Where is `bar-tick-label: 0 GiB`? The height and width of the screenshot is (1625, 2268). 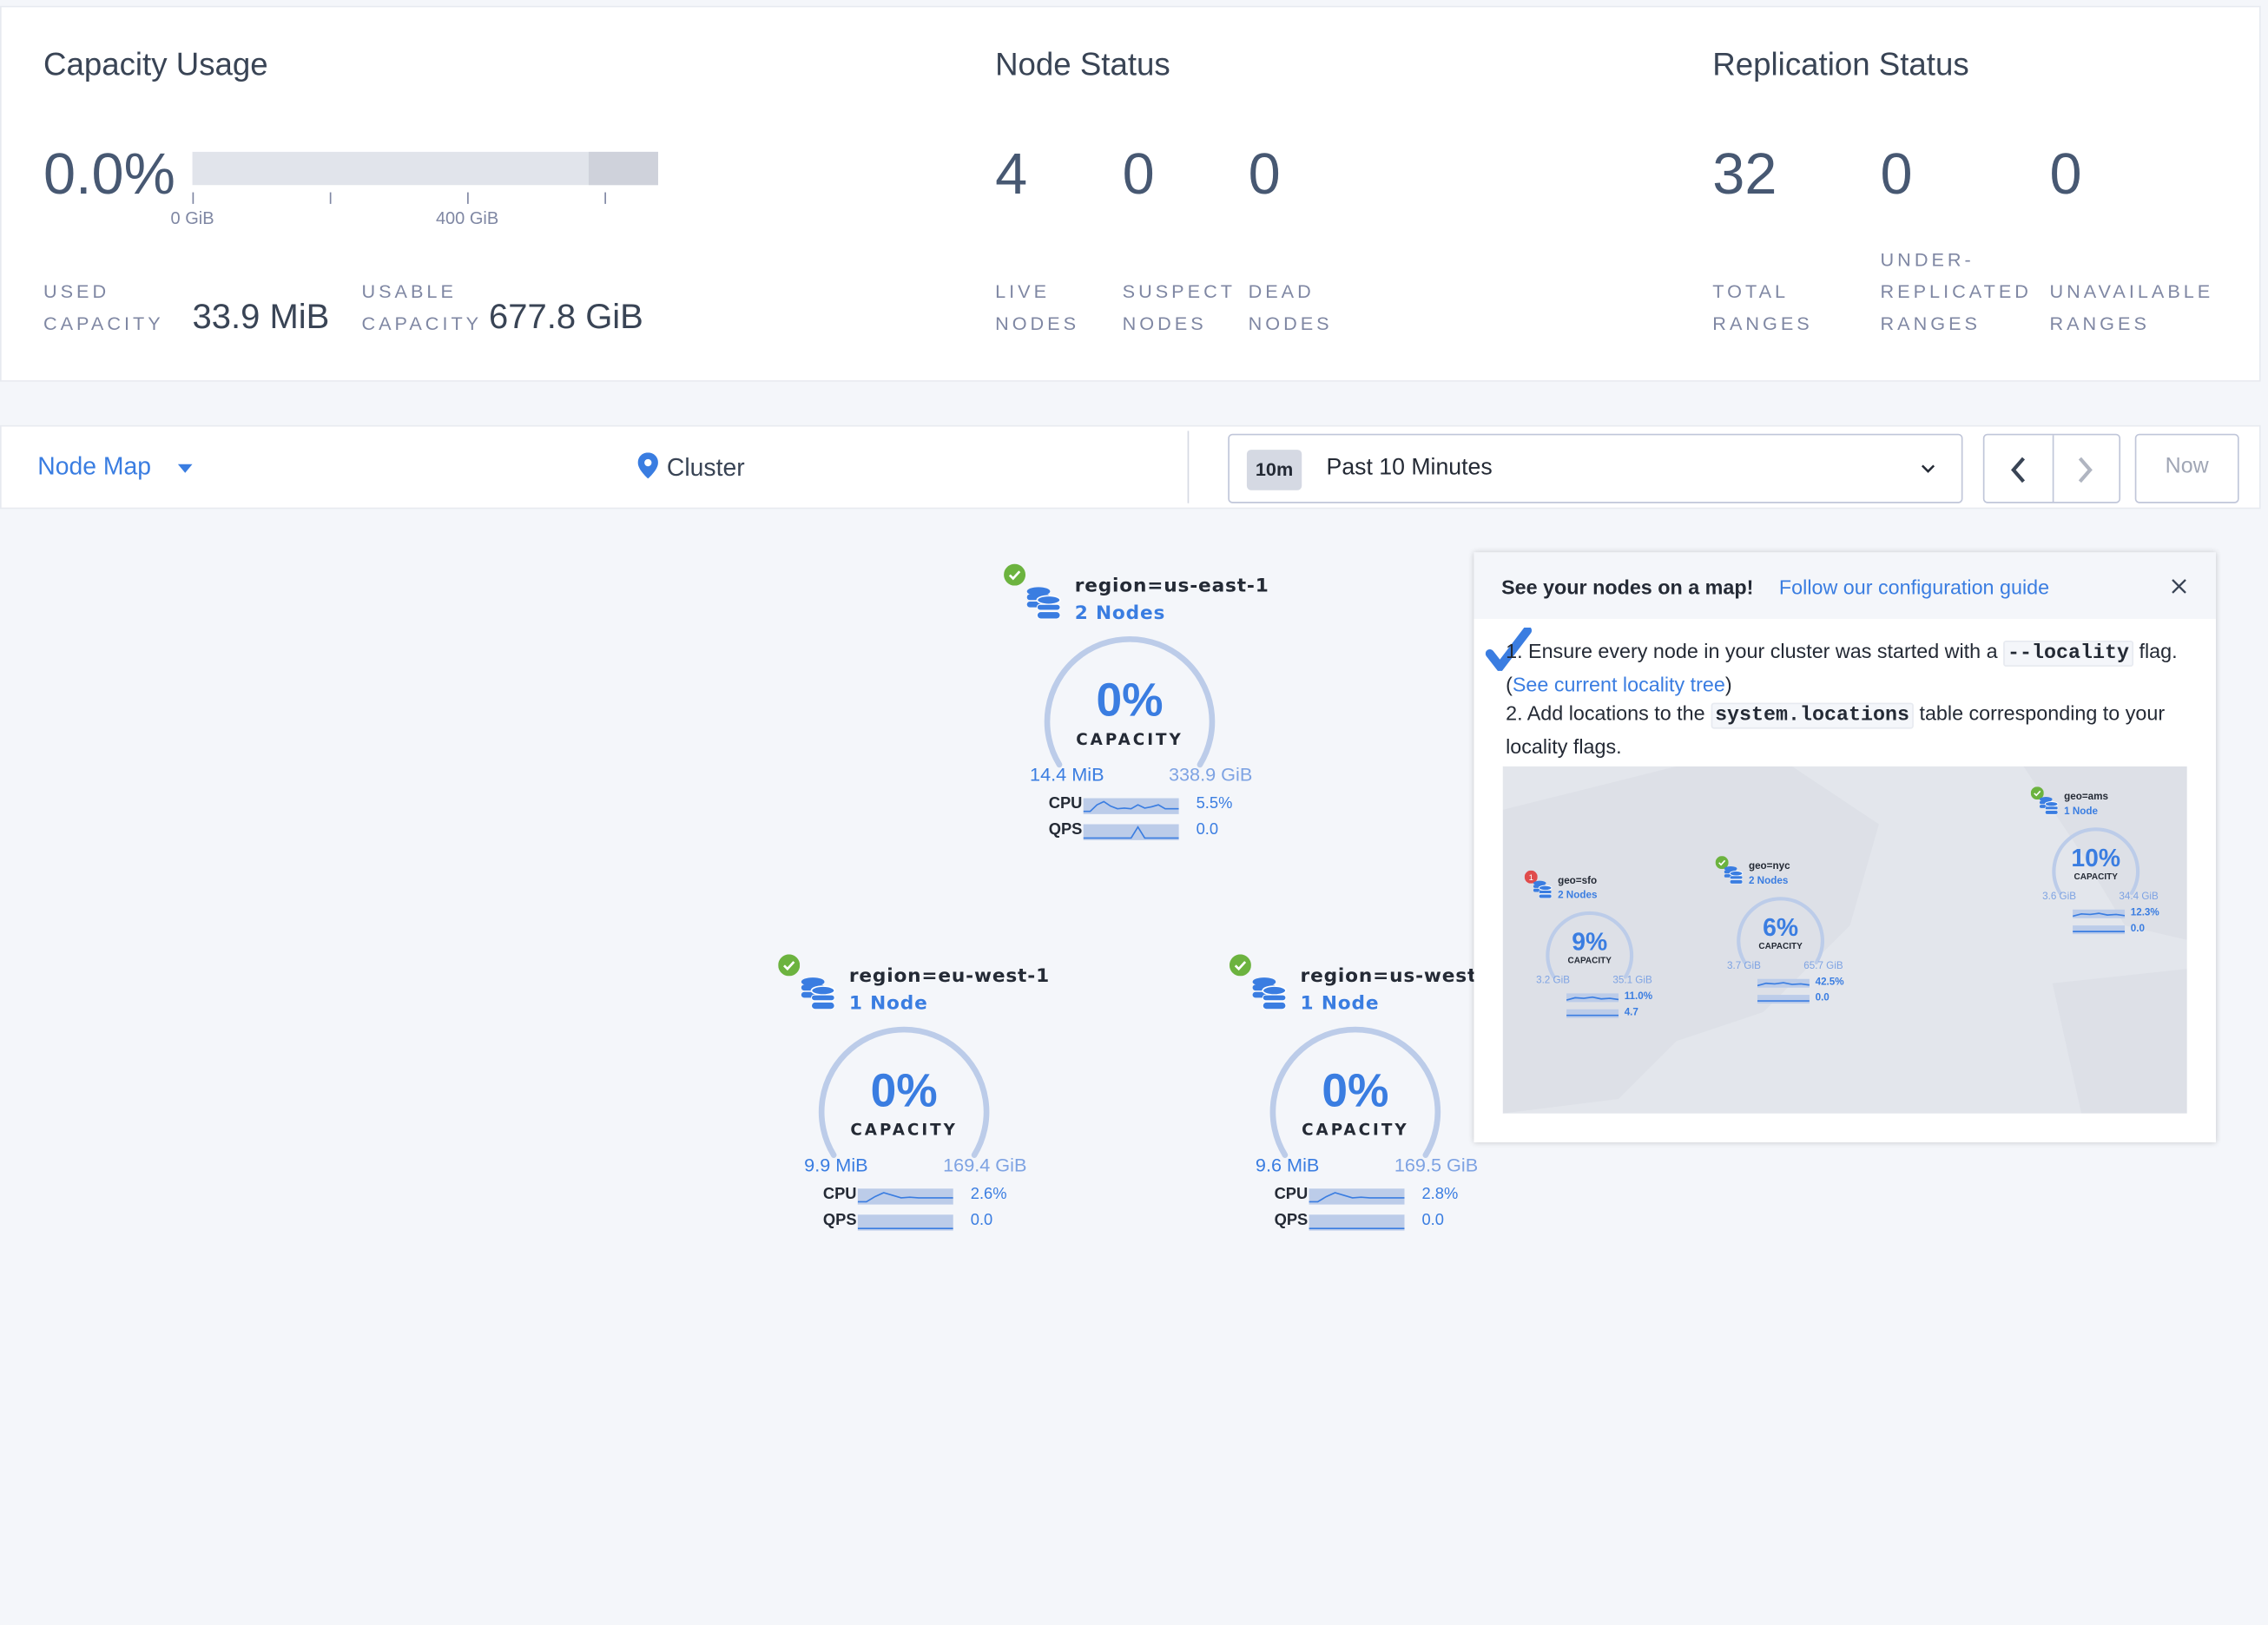 bar-tick-label: 0 GiB is located at coordinates (192, 218).